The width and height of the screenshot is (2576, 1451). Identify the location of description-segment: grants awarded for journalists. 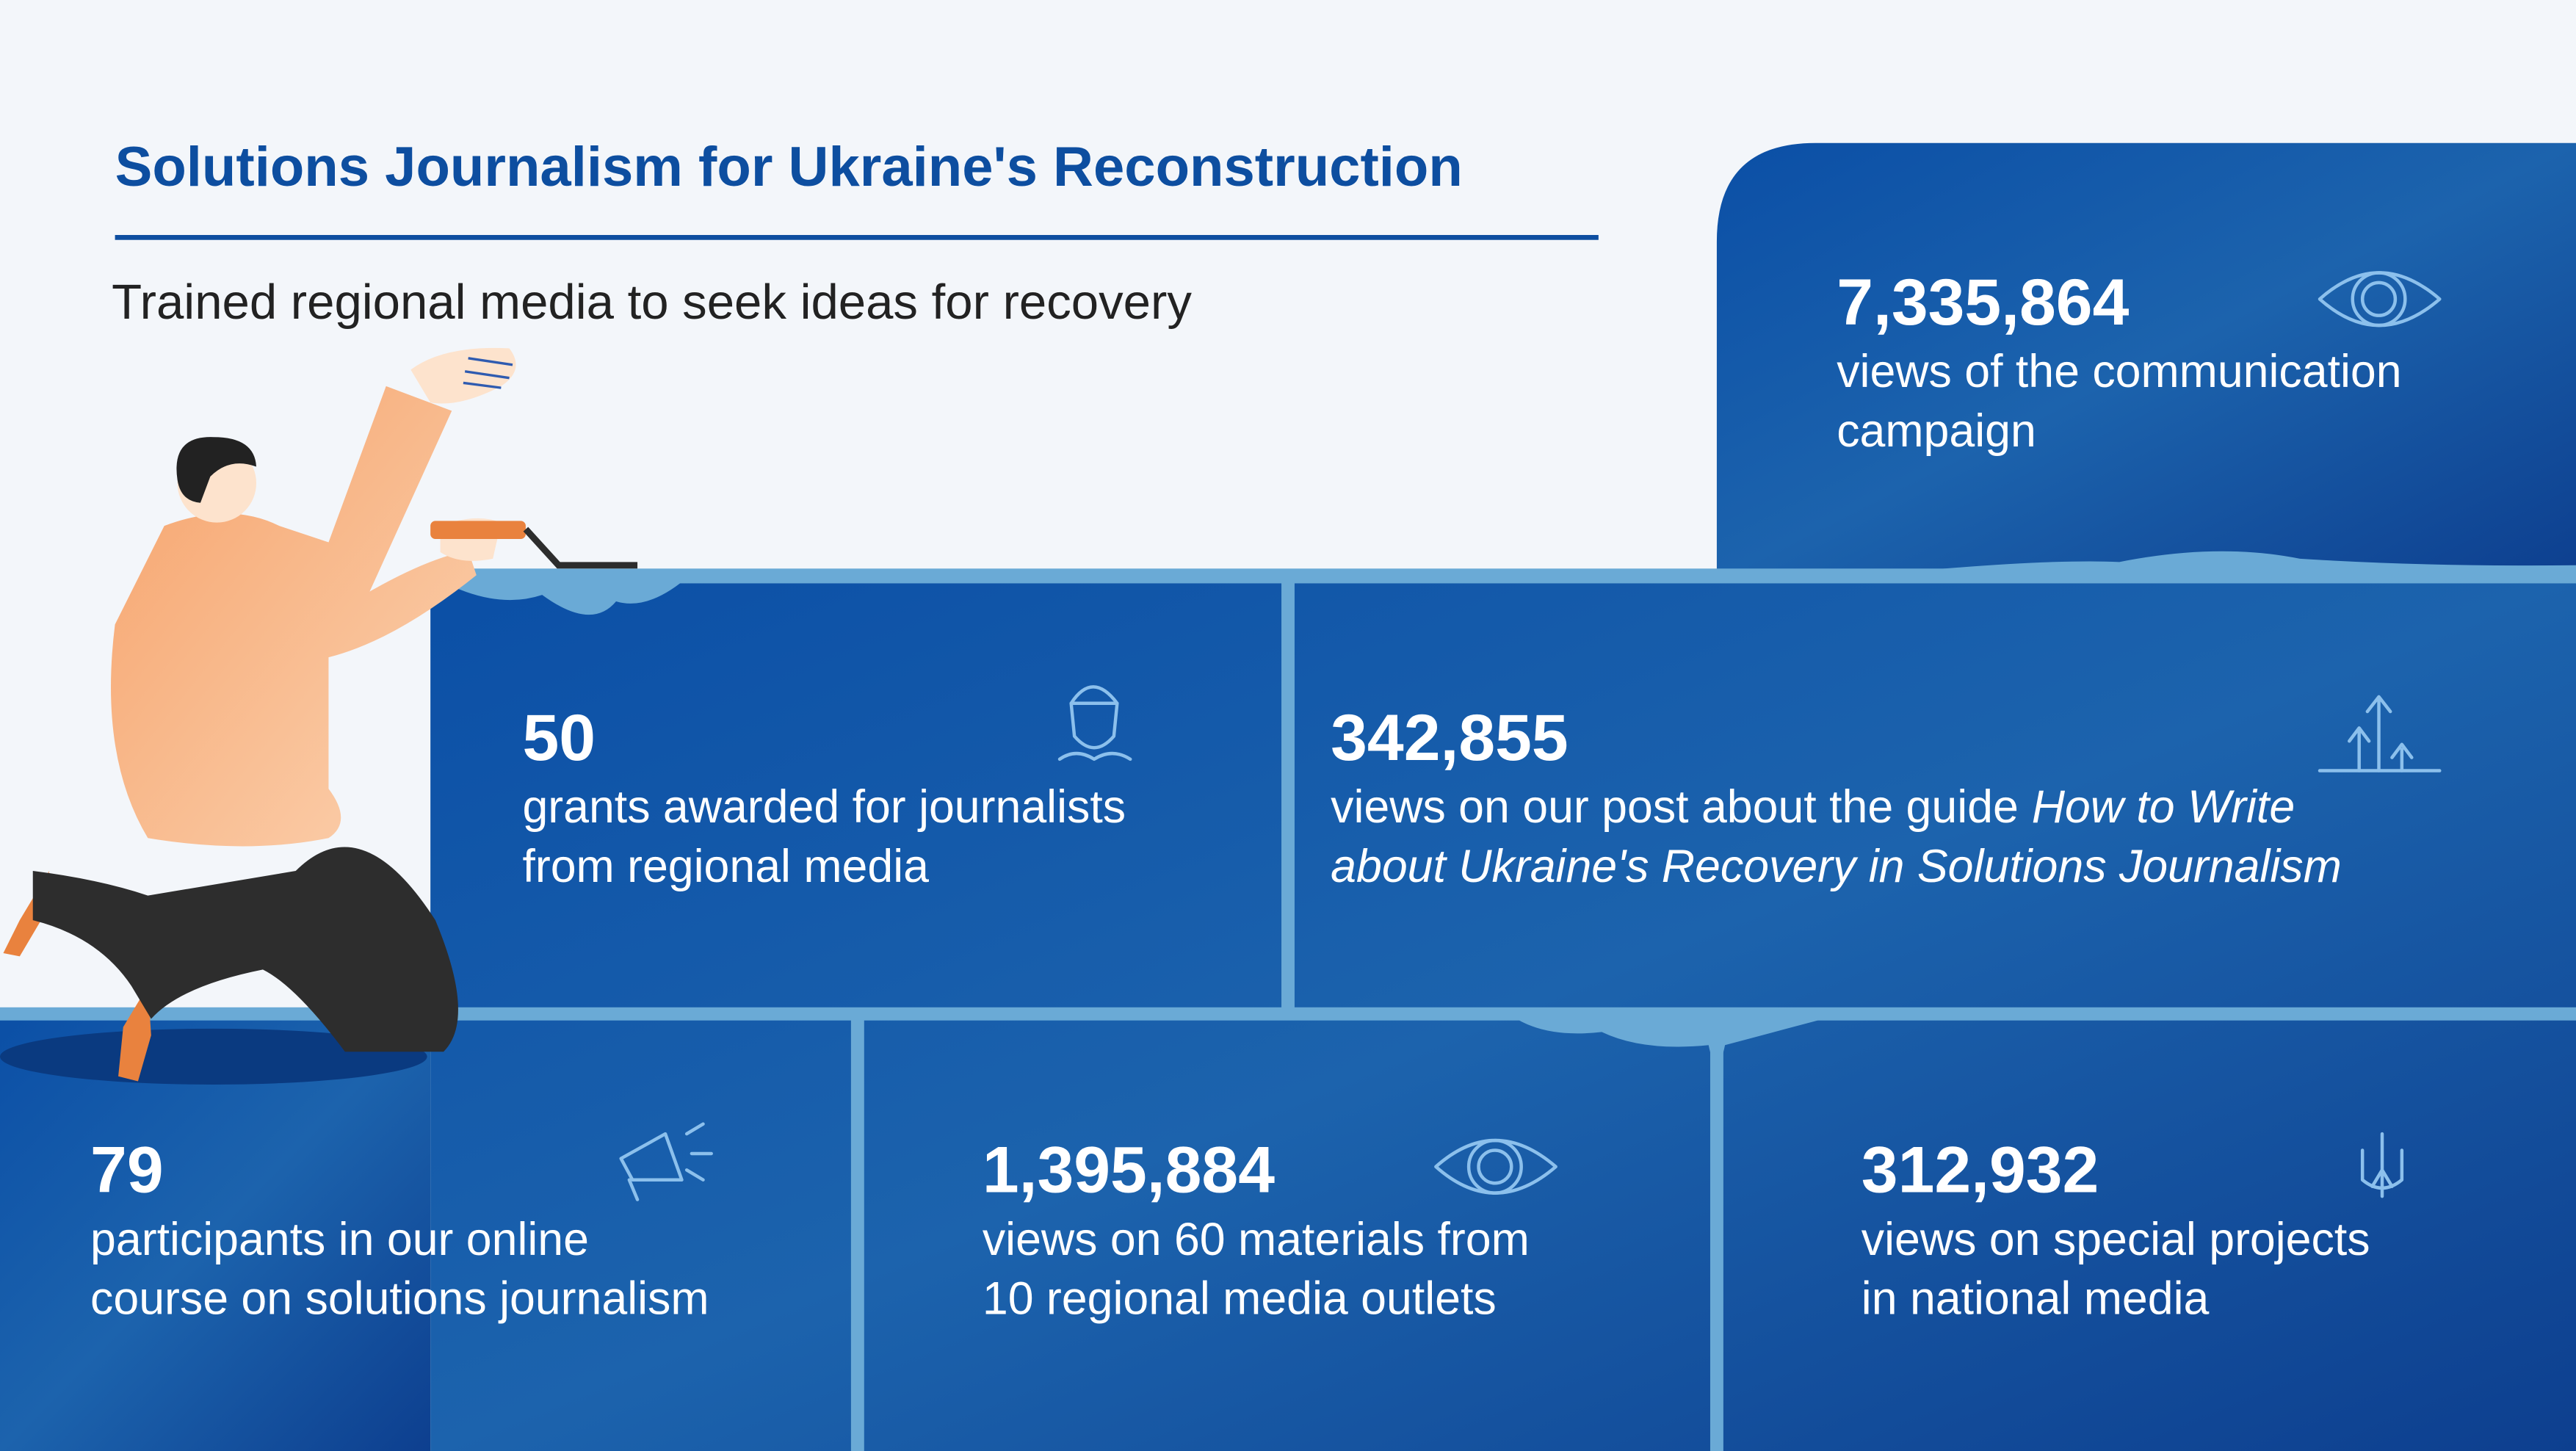
(824, 807).